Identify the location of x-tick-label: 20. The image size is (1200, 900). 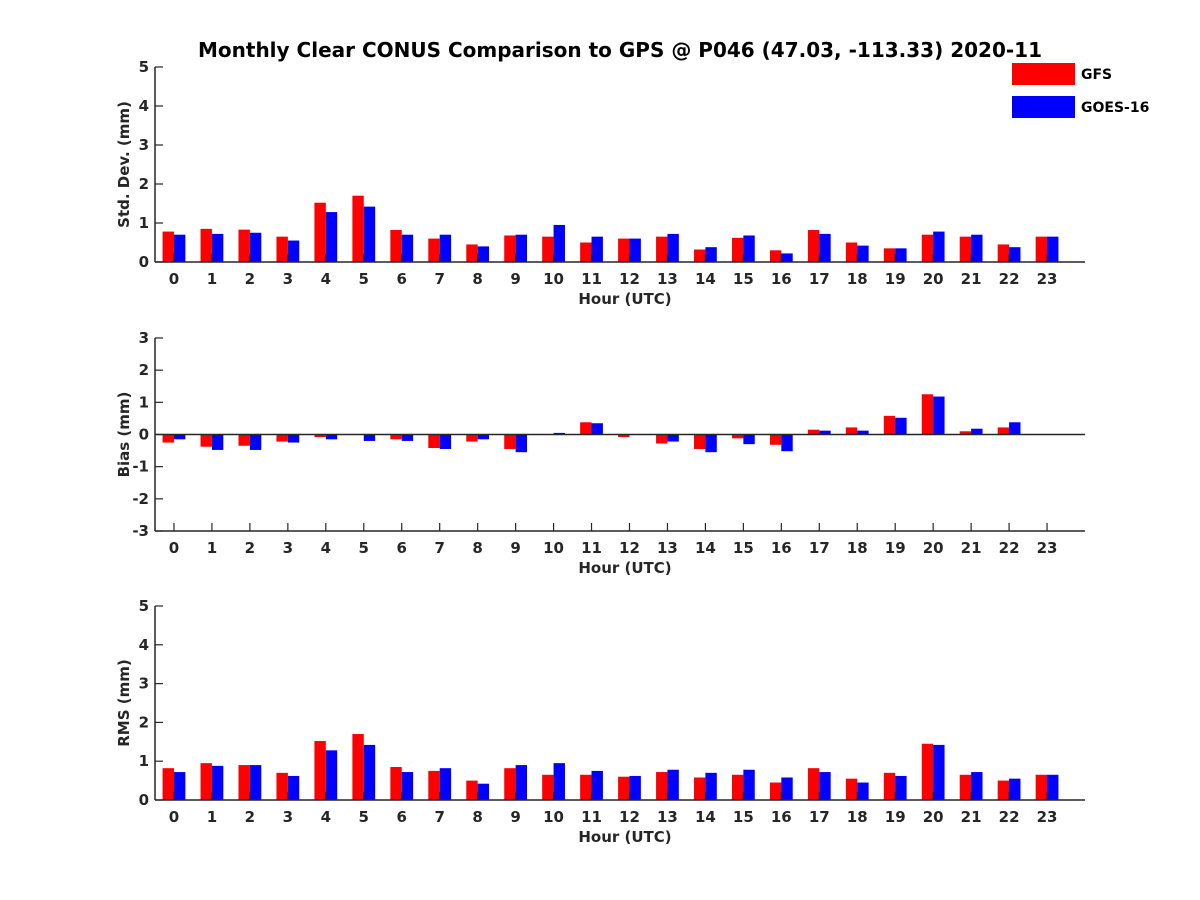
(933, 817).